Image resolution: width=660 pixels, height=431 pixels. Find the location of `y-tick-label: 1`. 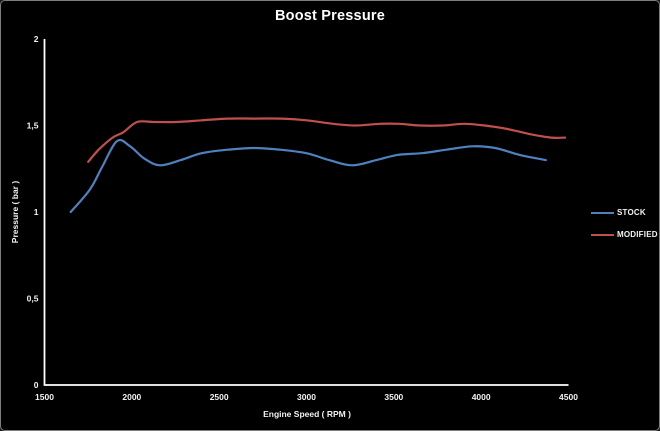

y-tick-label: 1 is located at coordinates (36, 212).